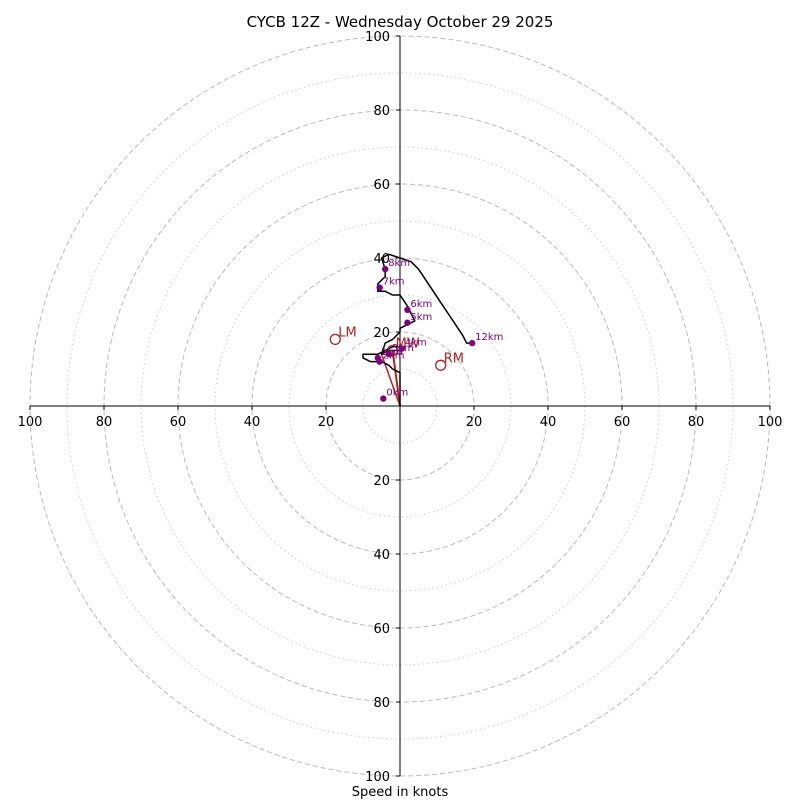 This screenshot has height=800, width=800. I want to click on height-label-1km: 1km, so click(392, 352).